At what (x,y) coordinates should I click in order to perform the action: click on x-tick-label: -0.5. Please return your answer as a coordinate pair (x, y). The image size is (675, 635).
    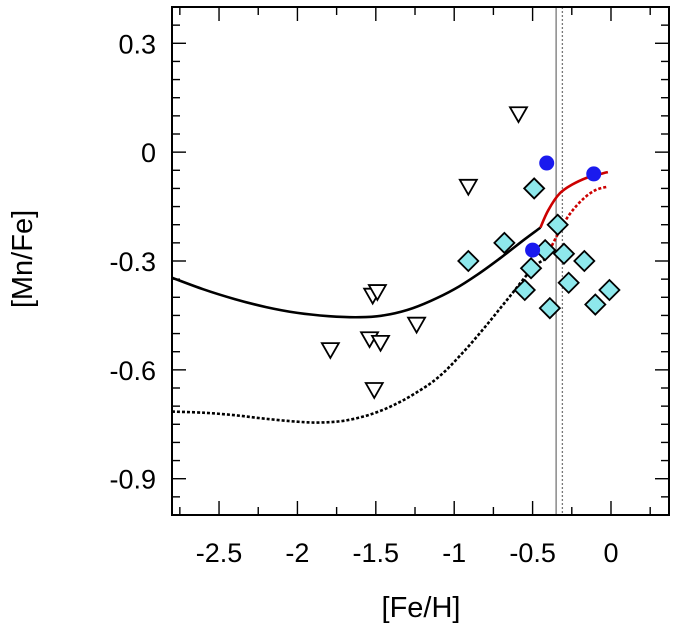
    Looking at the image, I should click on (532, 553).